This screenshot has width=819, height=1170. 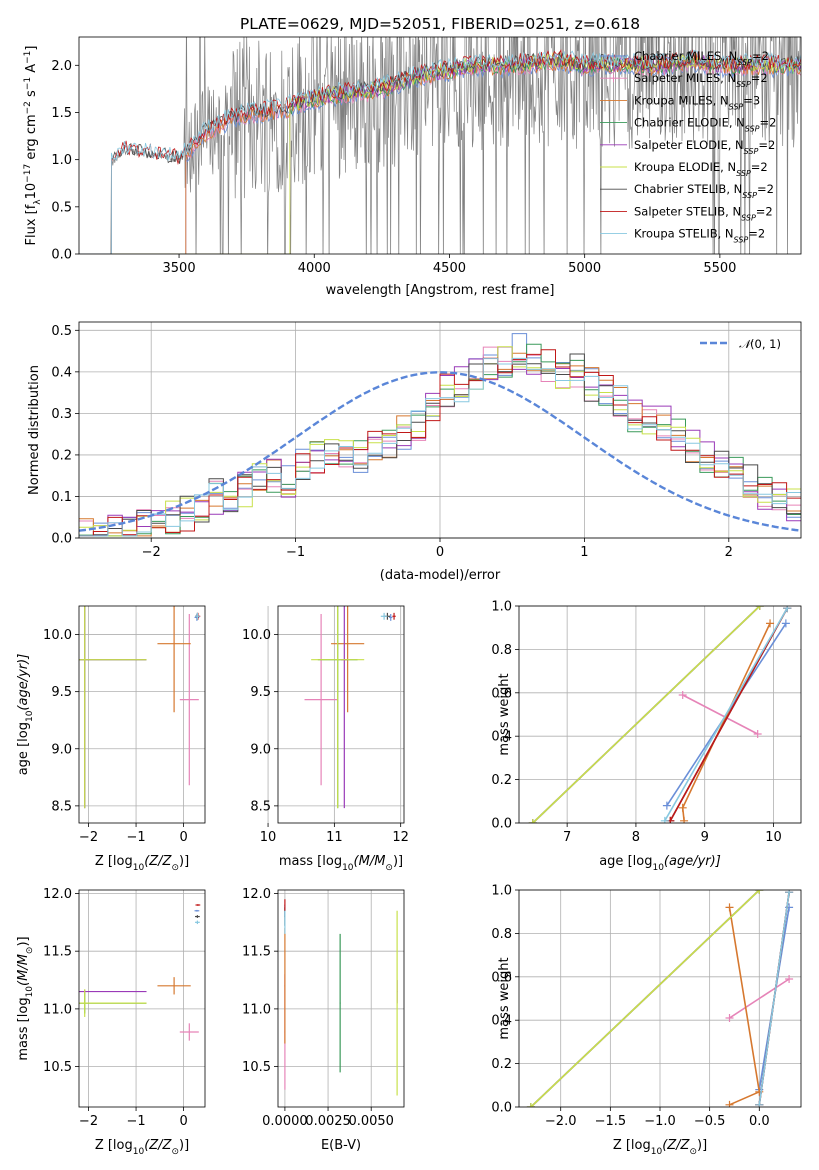 What do you see at coordinates (140, 707) in the screenshot?
I see `z-vs-age-plot-area` at bounding box center [140, 707].